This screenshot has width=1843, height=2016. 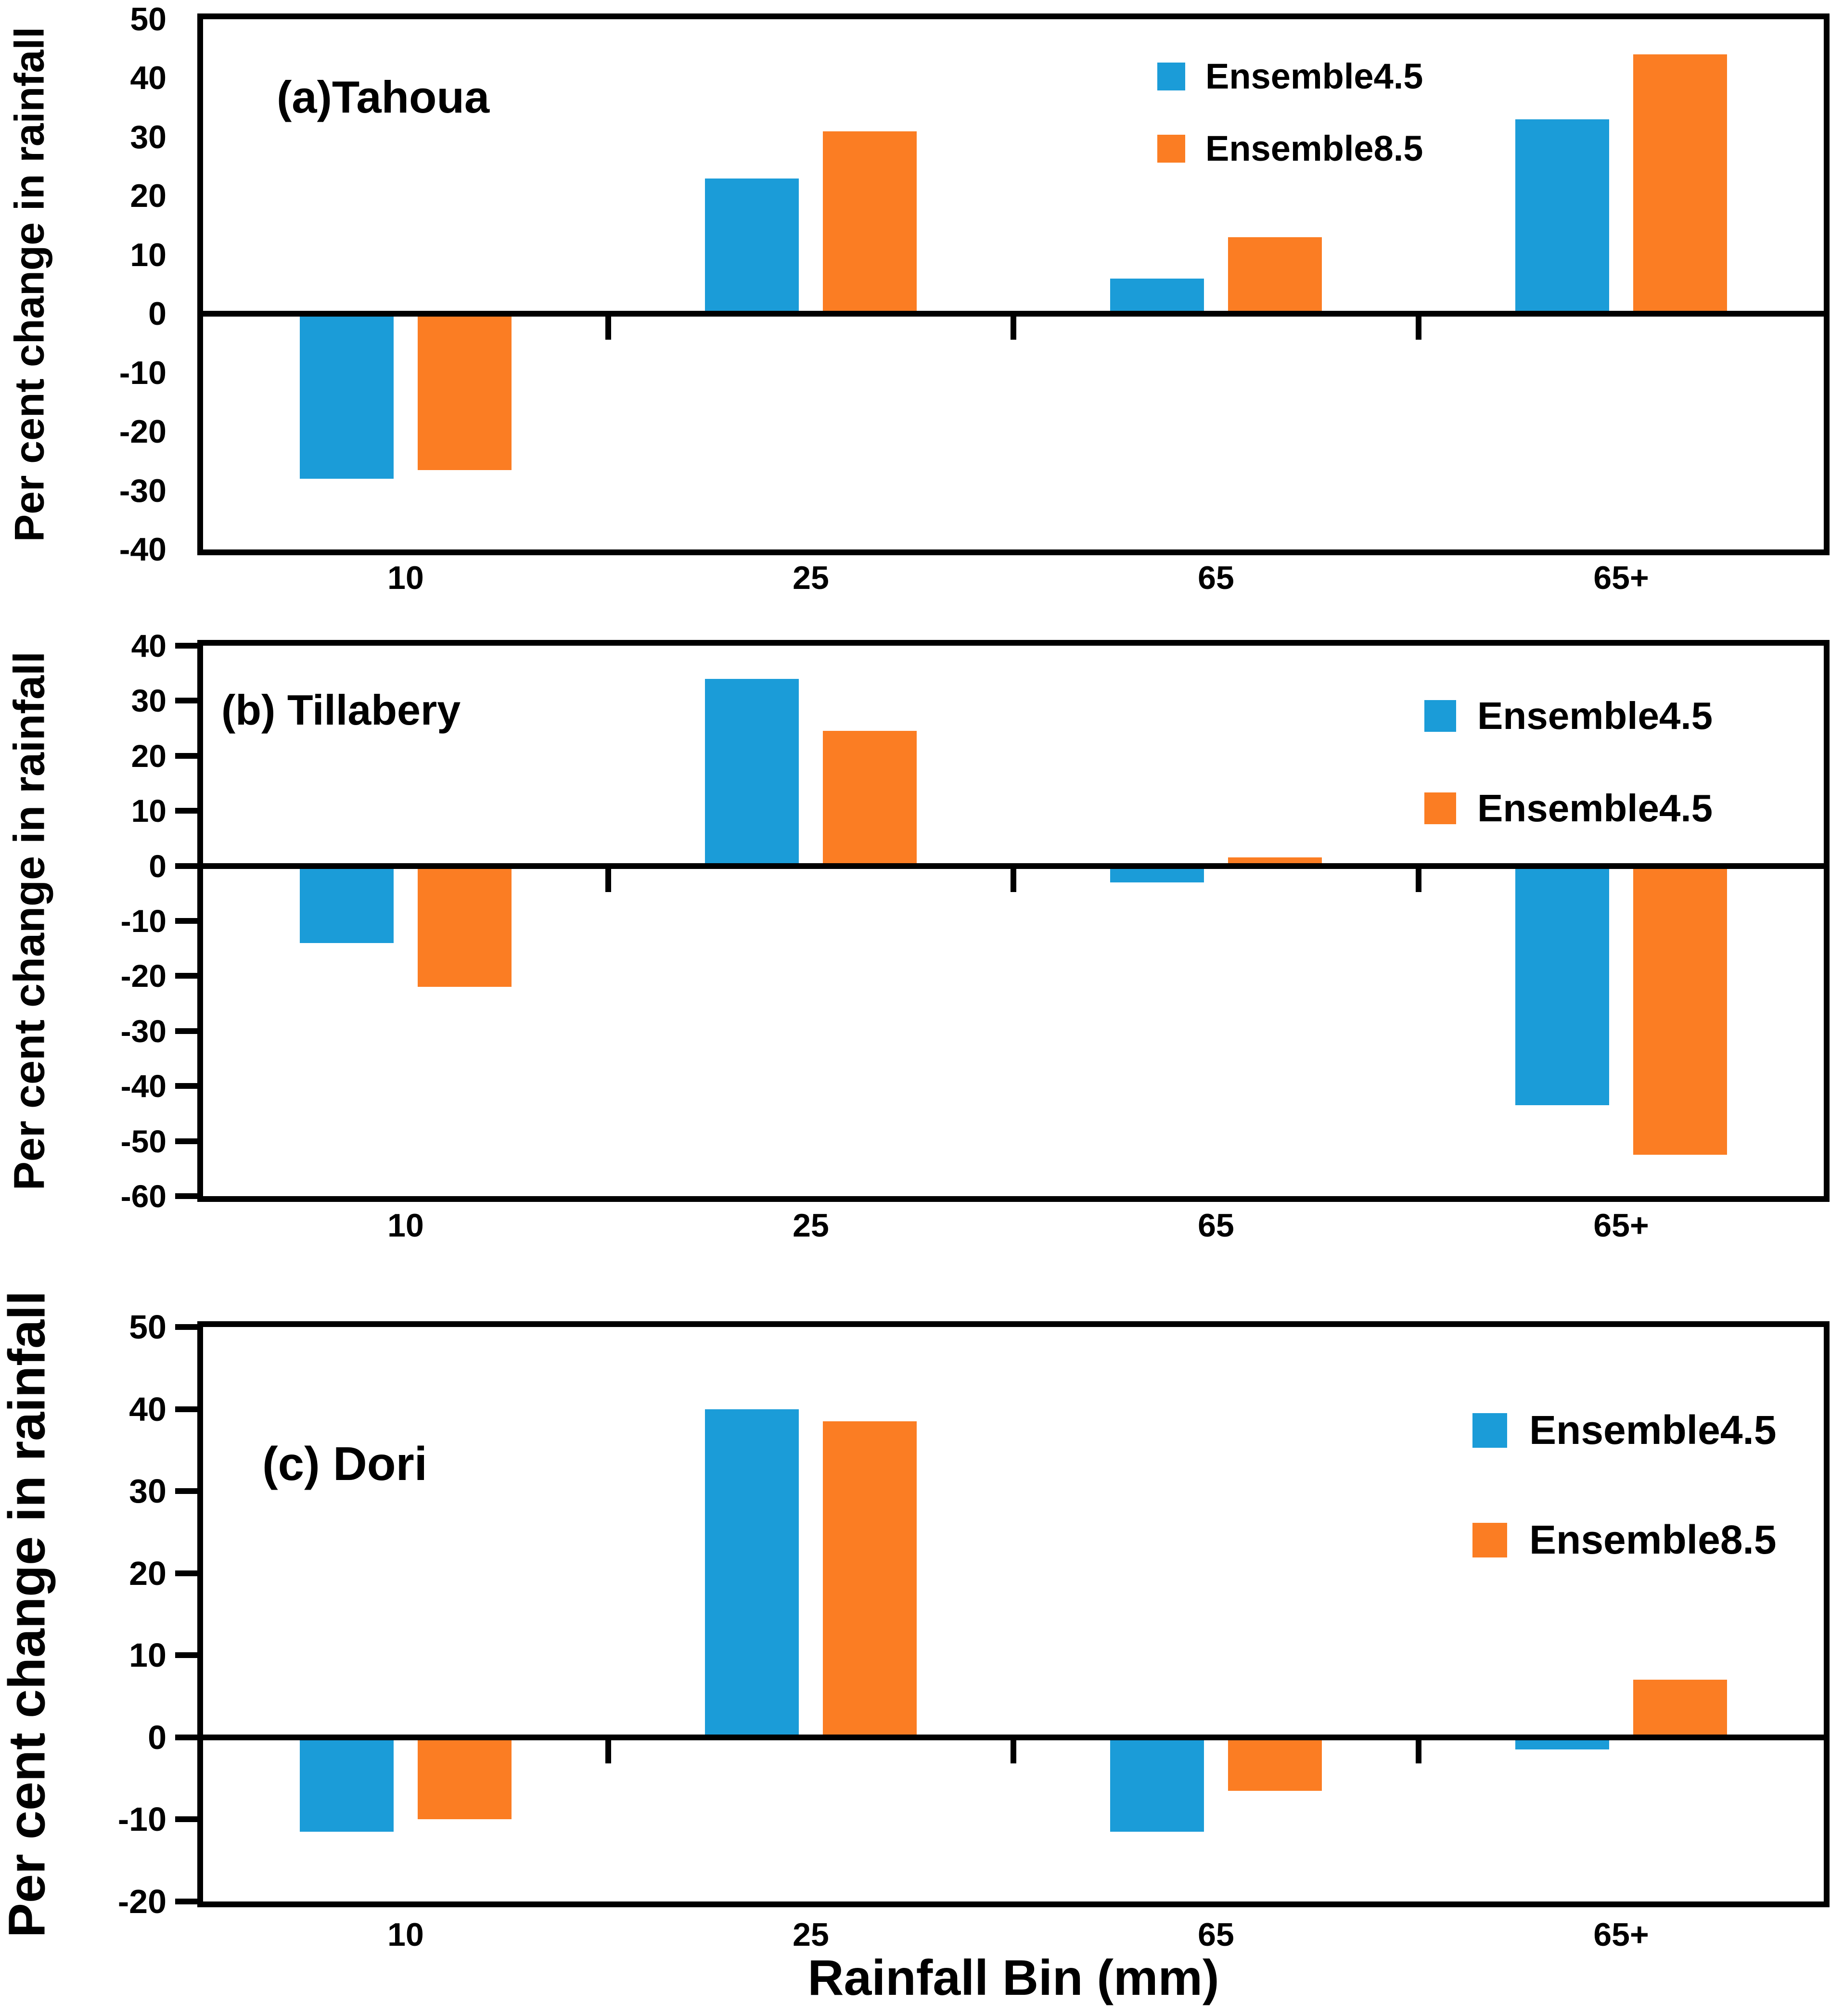 What do you see at coordinates (341, 710) in the screenshot?
I see `panel-title: (b) Tillabery` at bounding box center [341, 710].